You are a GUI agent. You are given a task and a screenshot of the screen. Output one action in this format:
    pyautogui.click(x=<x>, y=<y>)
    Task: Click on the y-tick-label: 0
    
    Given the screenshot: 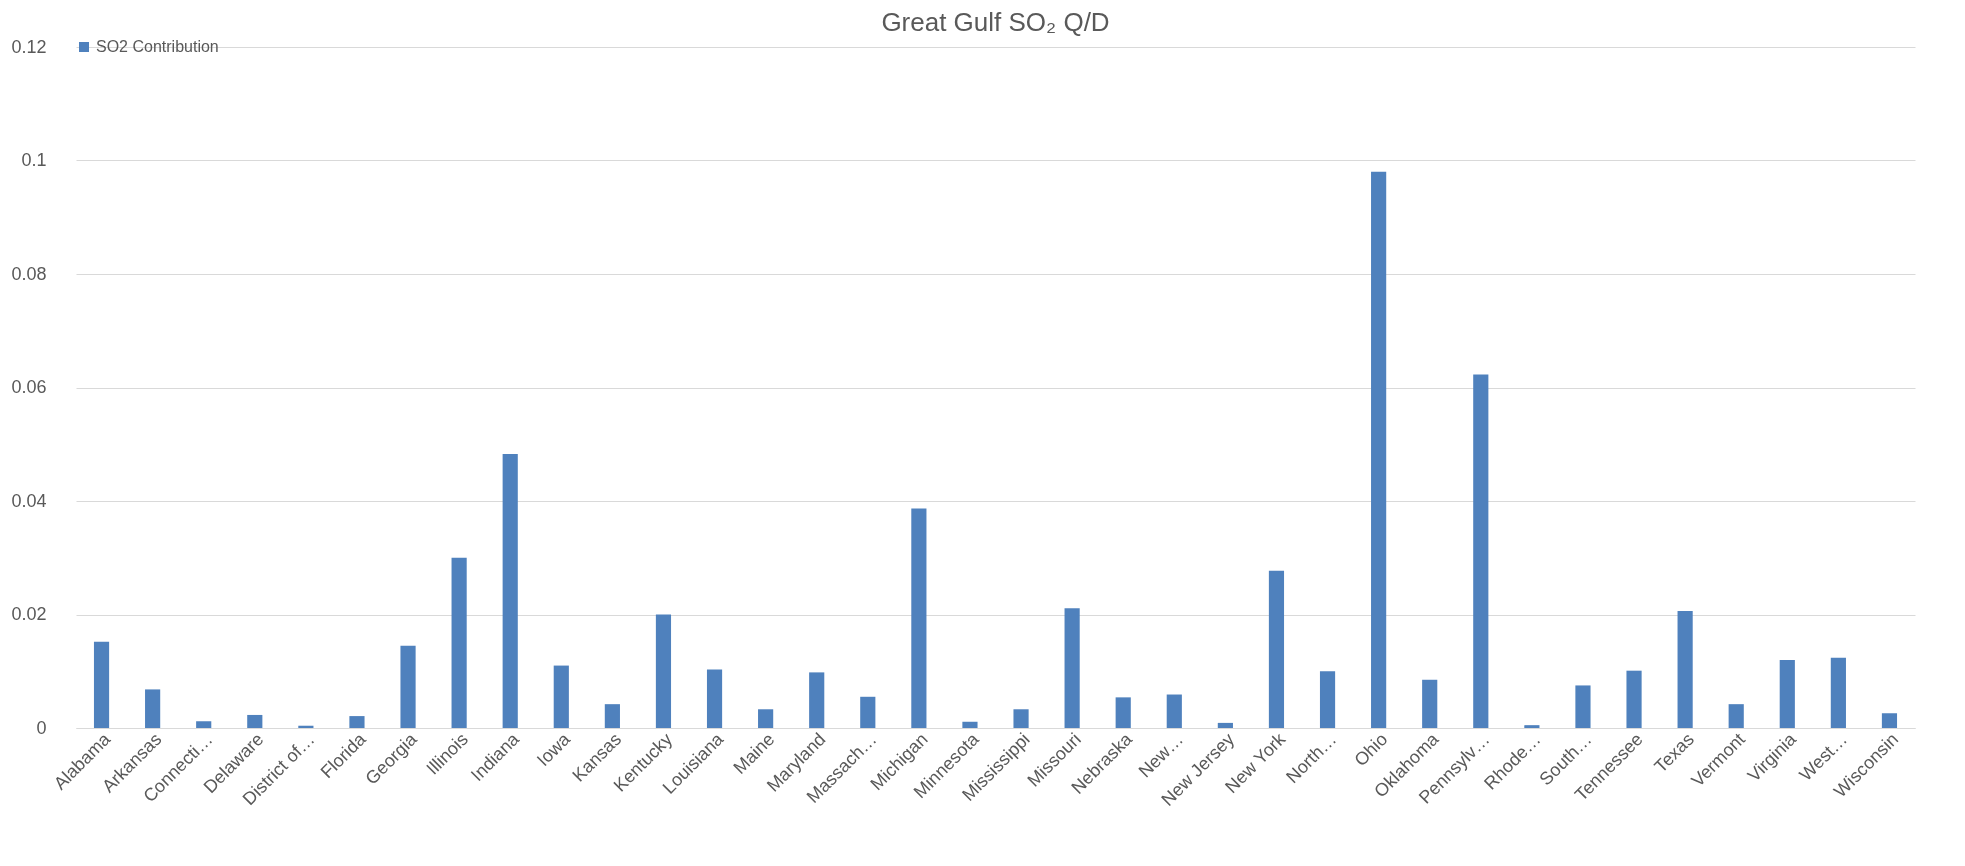 What is the action you would take?
    pyautogui.click(x=41, y=727)
    